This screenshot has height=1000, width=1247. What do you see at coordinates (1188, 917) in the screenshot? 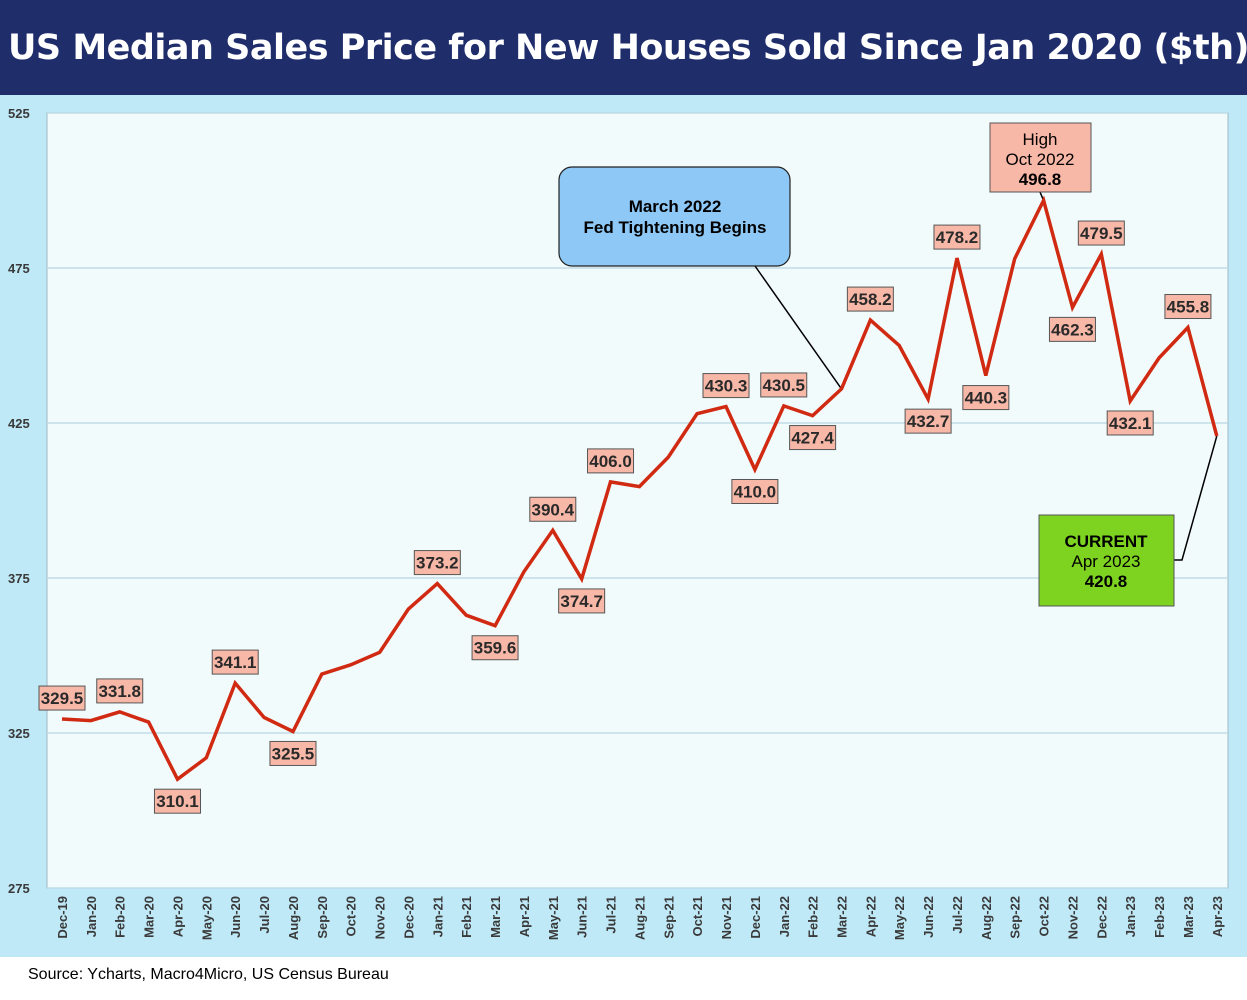
I see `x-tick-label: Mar-23` at bounding box center [1188, 917].